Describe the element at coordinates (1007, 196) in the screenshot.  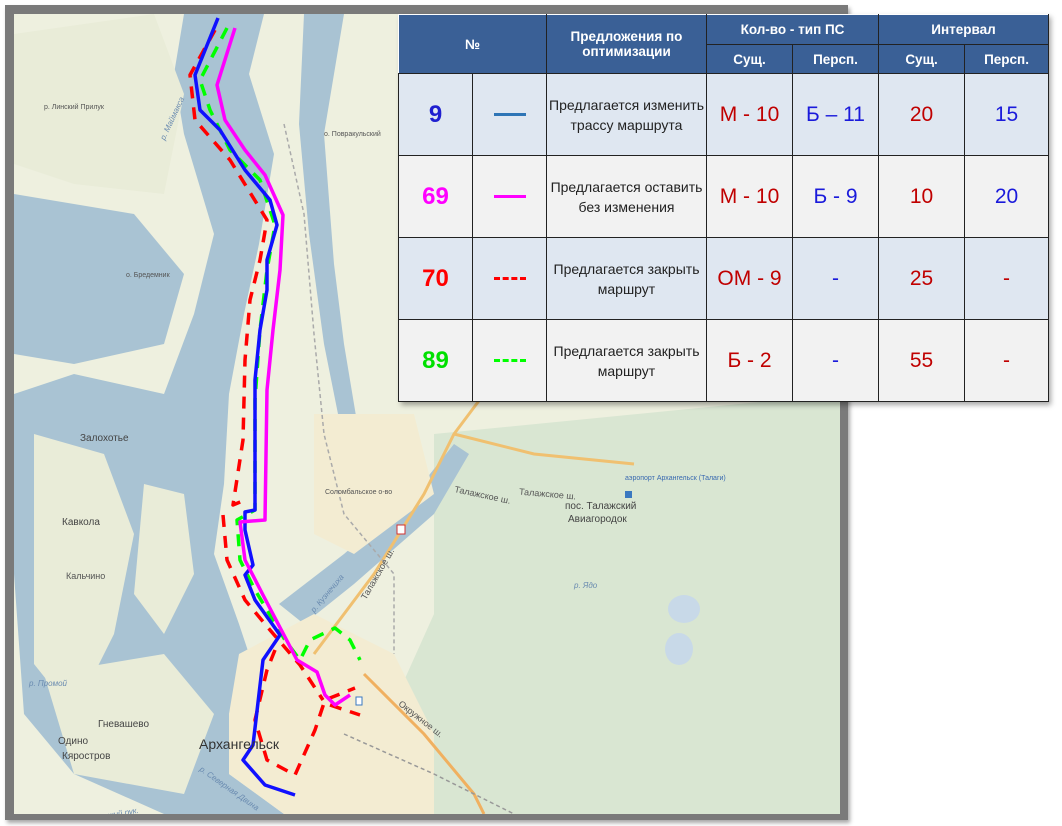
I see `interval-prospective: 20` at that location.